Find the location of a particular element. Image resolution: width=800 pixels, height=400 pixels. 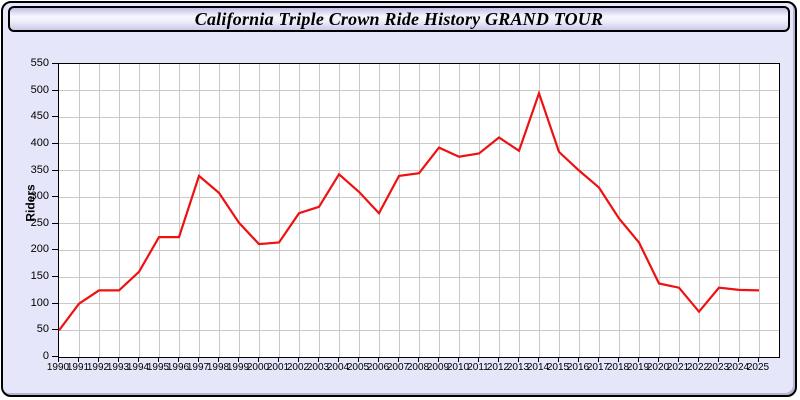

y-axis-tick-label: 500 is located at coordinates (39, 89).